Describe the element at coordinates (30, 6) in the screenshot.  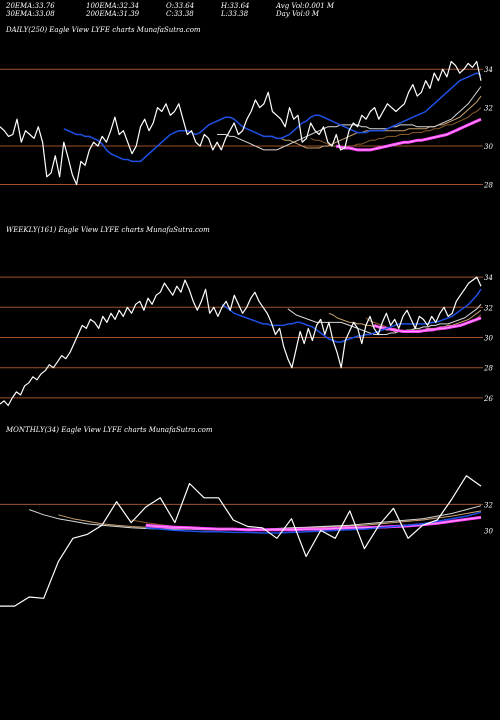
I see `ema20-readout: 20EMA:33.76` at that location.